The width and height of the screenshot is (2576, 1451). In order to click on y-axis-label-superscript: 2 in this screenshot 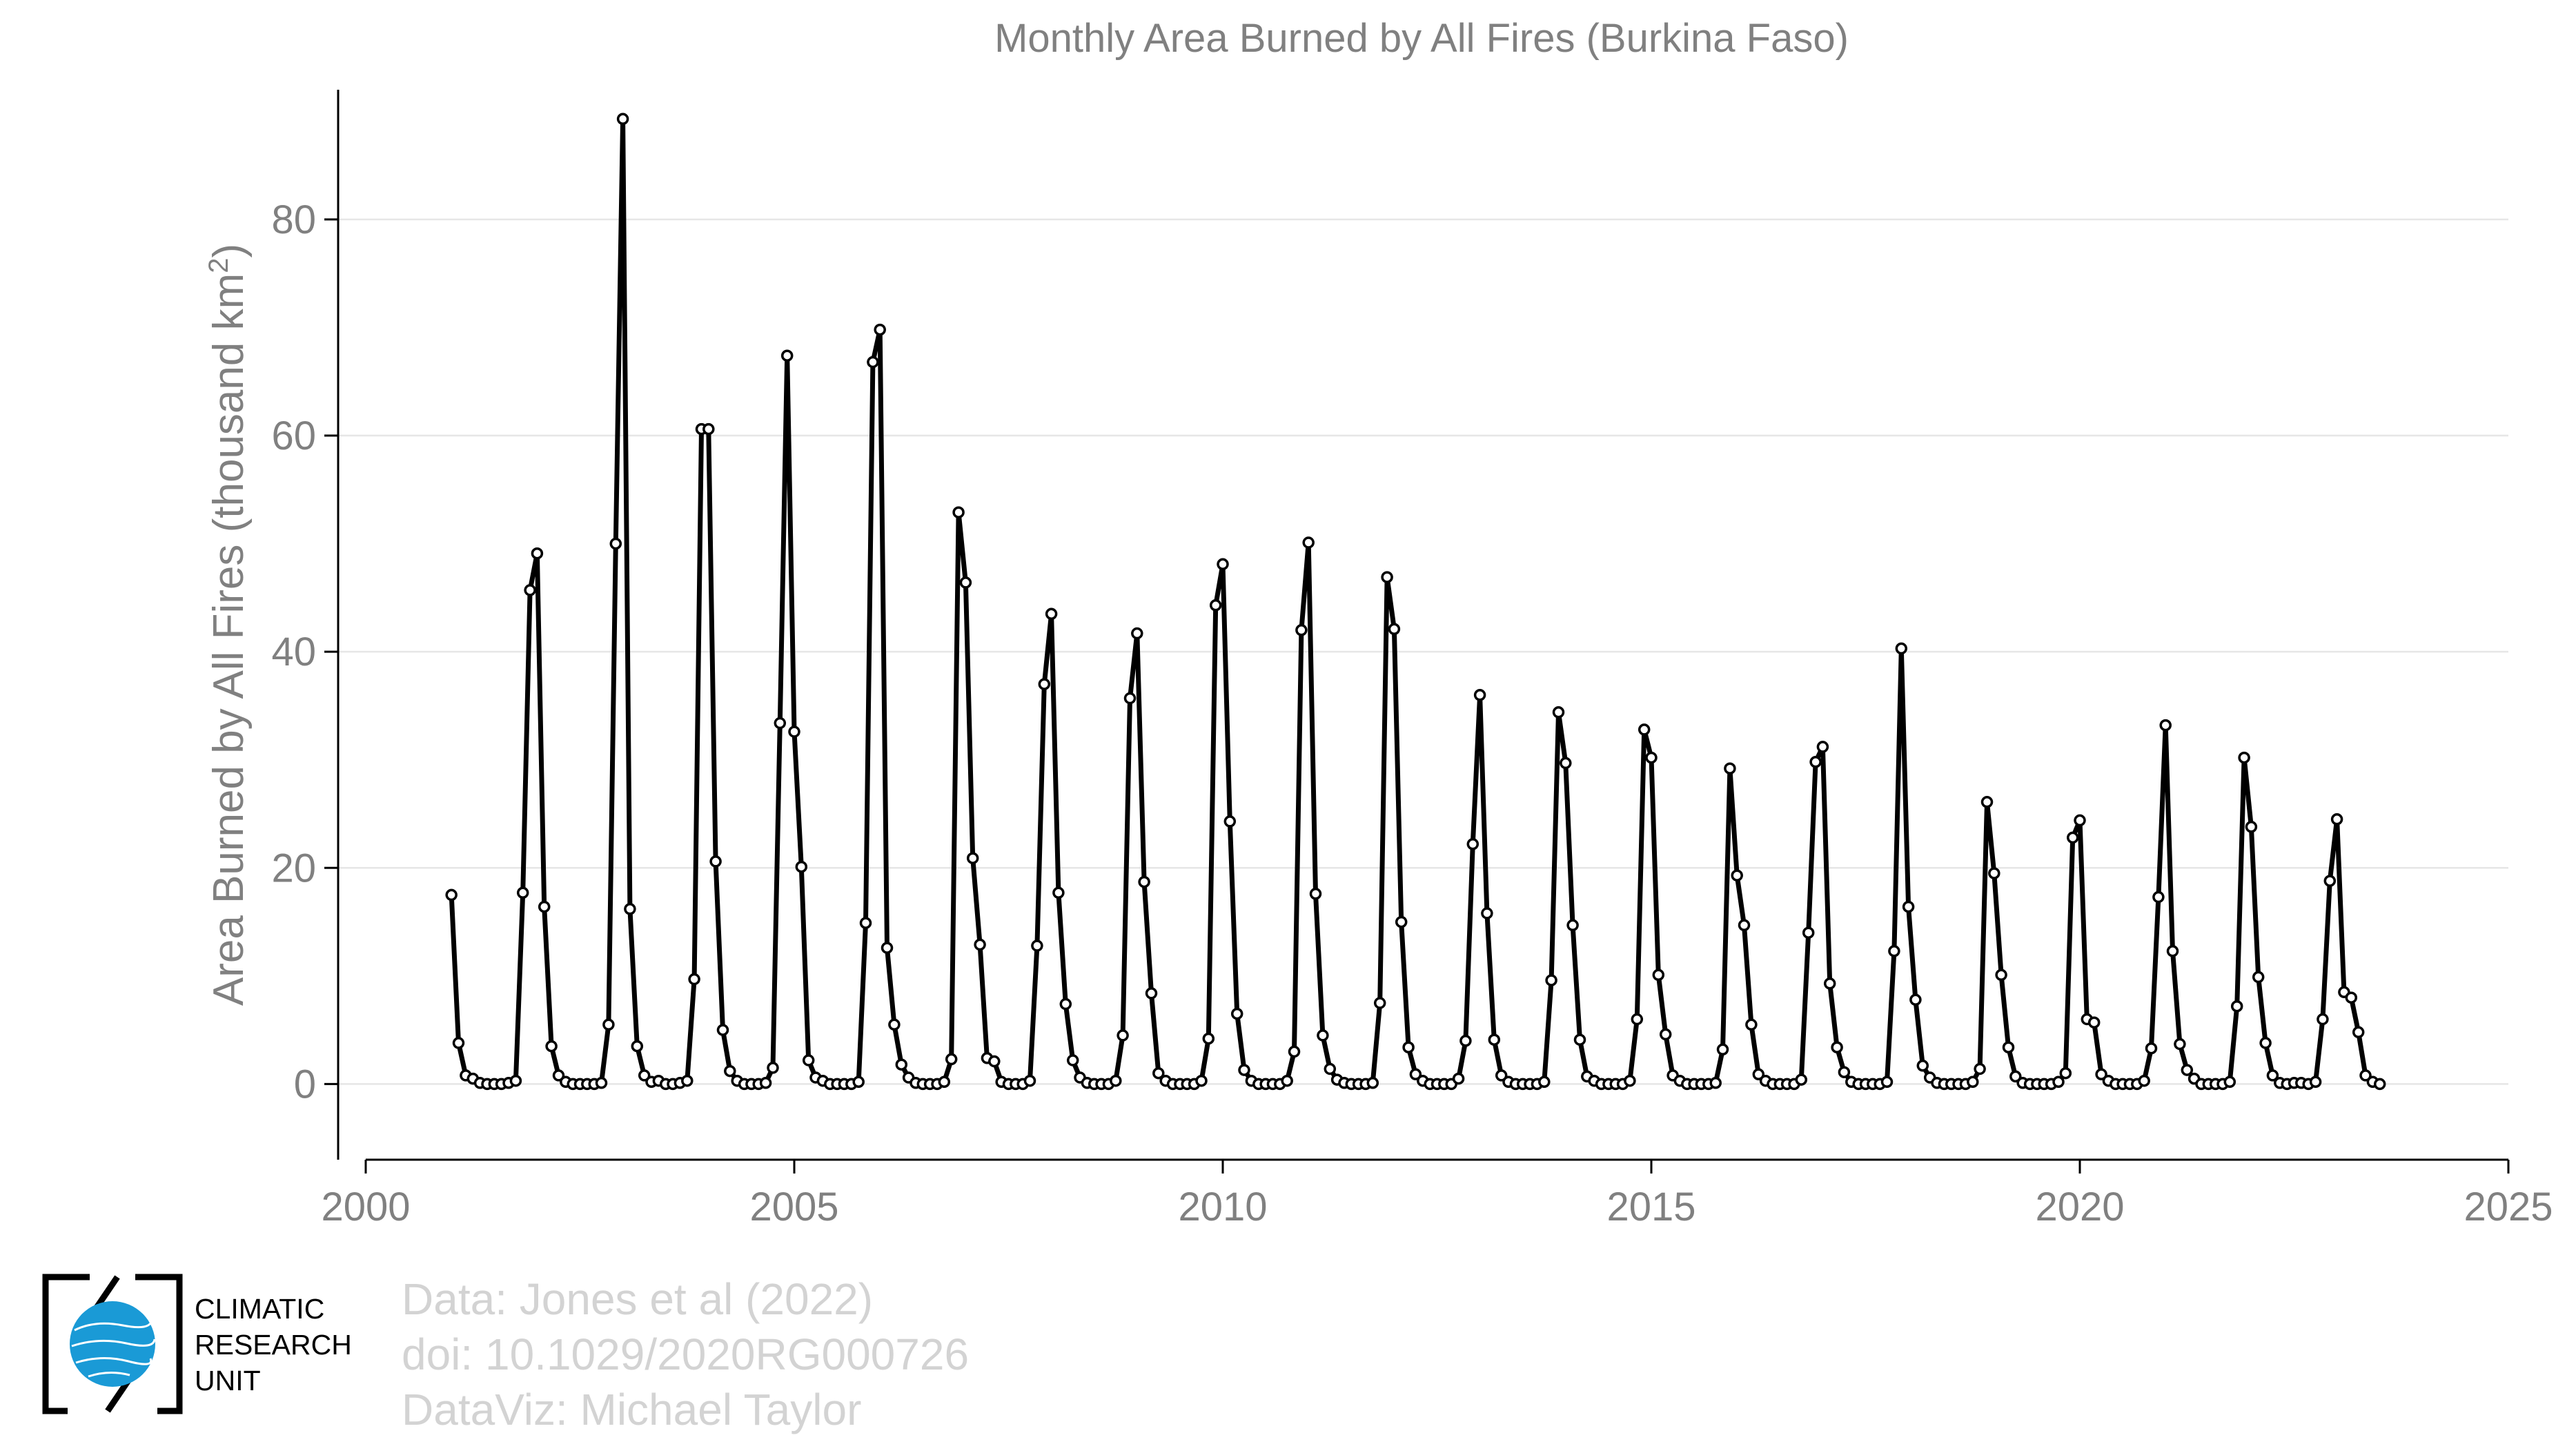, I will do `click(219, 265)`.